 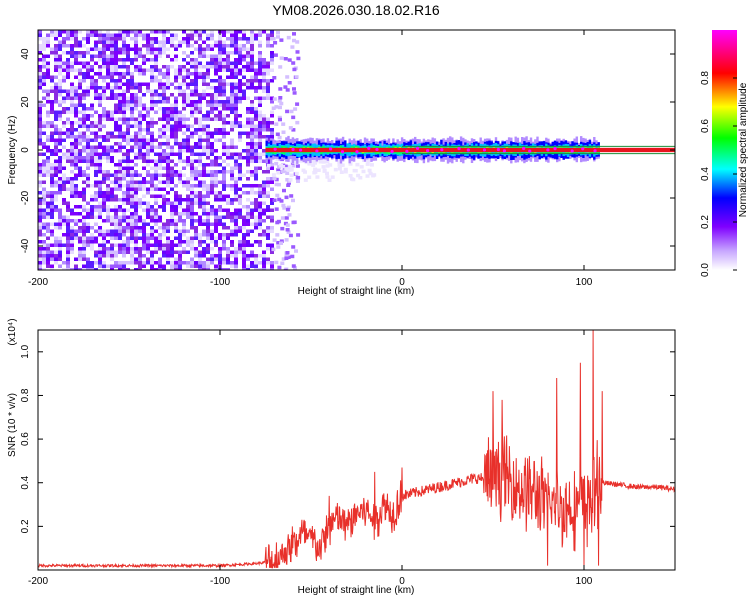 What do you see at coordinates (470, 150) in the screenshot?
I see `signal-core-line` at bounding box center [470, 150].